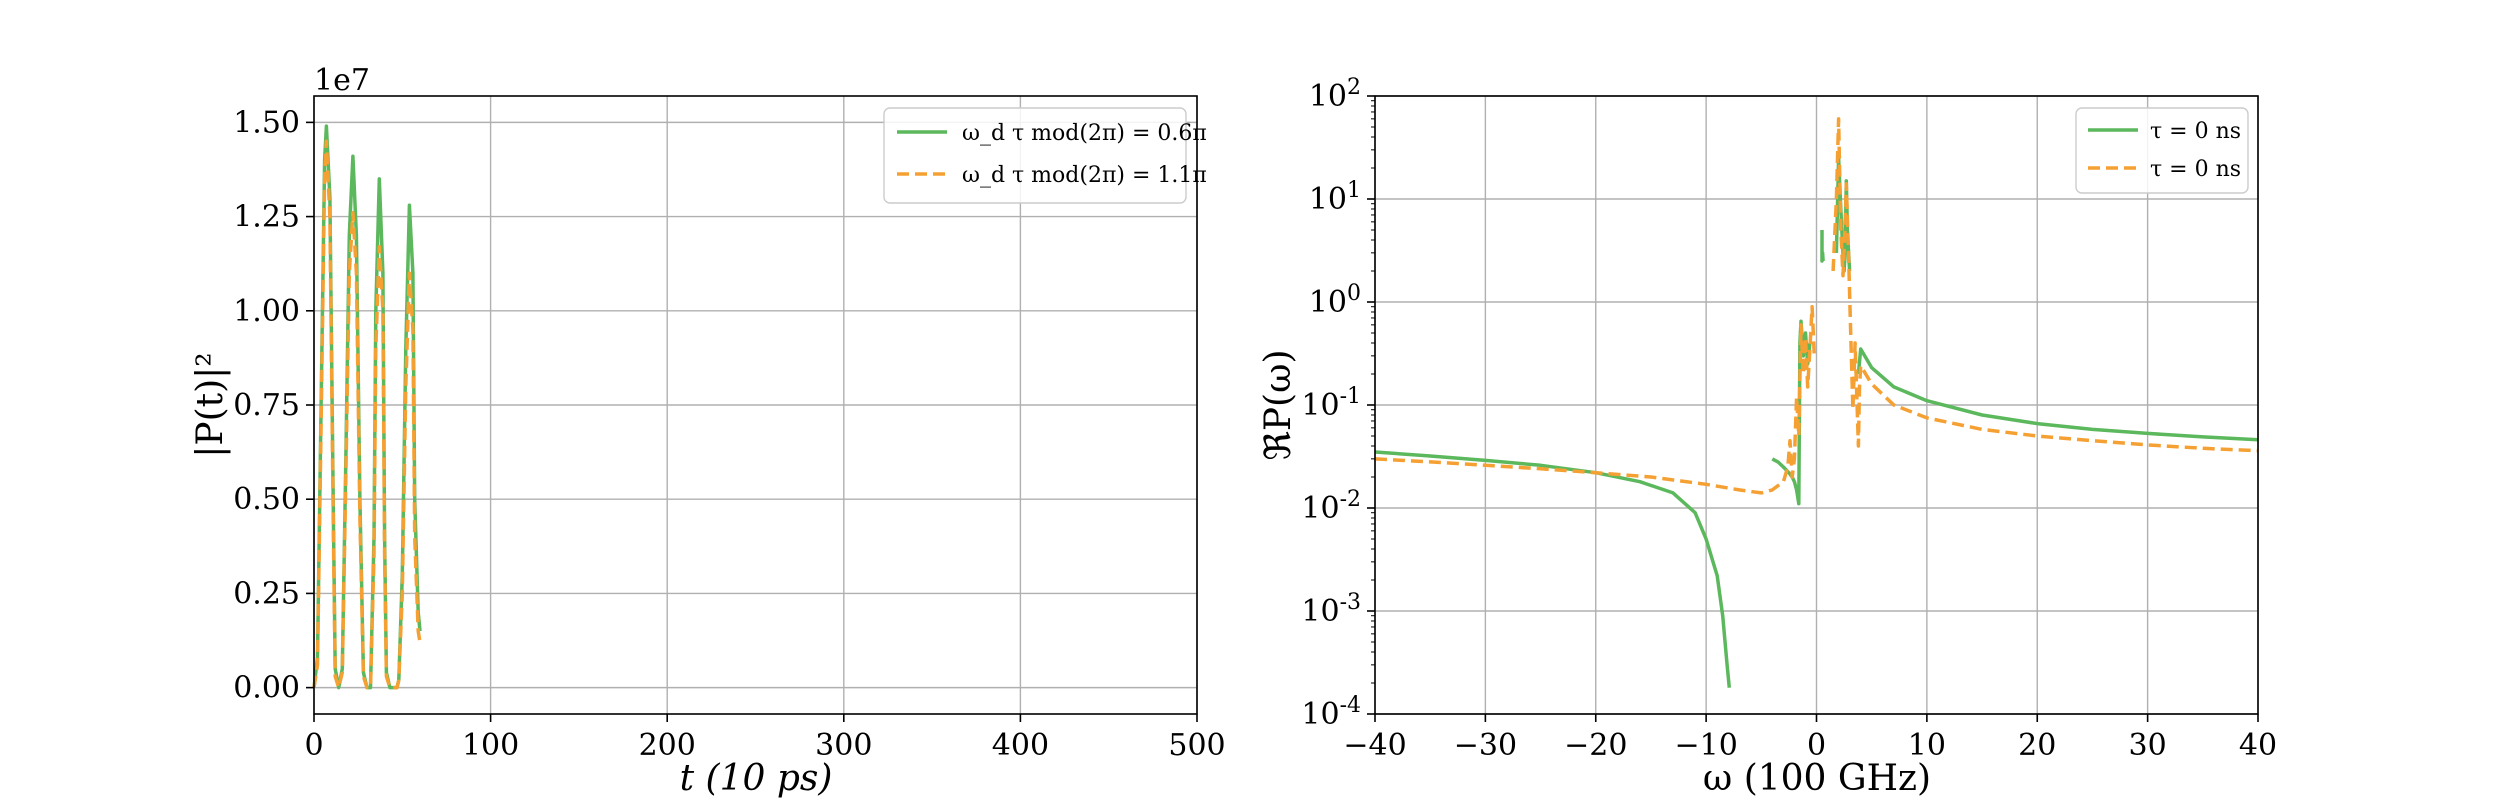 Image resolution: width=2500 pixels, height=800 pixels. Describe the element at coordinates (266, 688) in the screenshot. I see `left-y-tick-label: 0.00` at that location.